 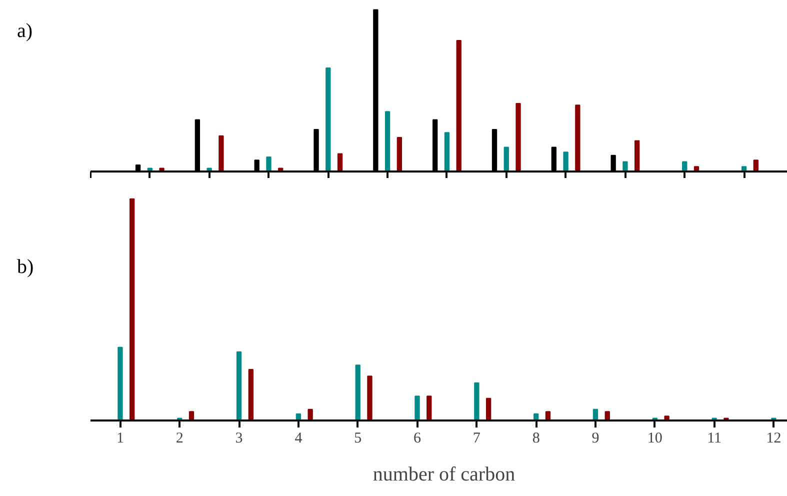 I want to click on x-tick-label: 10, so click(x=654, y=438).